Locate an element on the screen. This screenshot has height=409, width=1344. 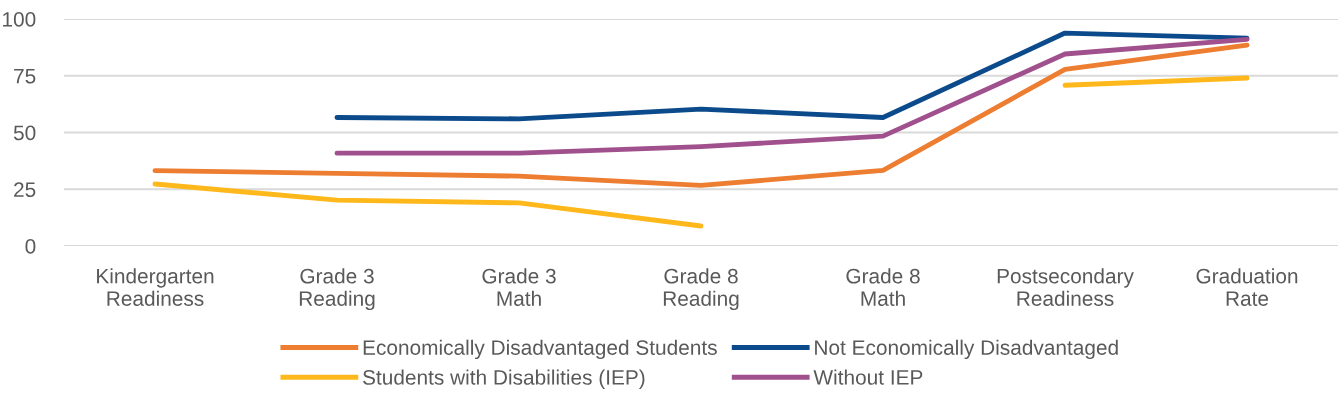
x-tick-label: Grade 8 Math is located at coordinates (883, 287).